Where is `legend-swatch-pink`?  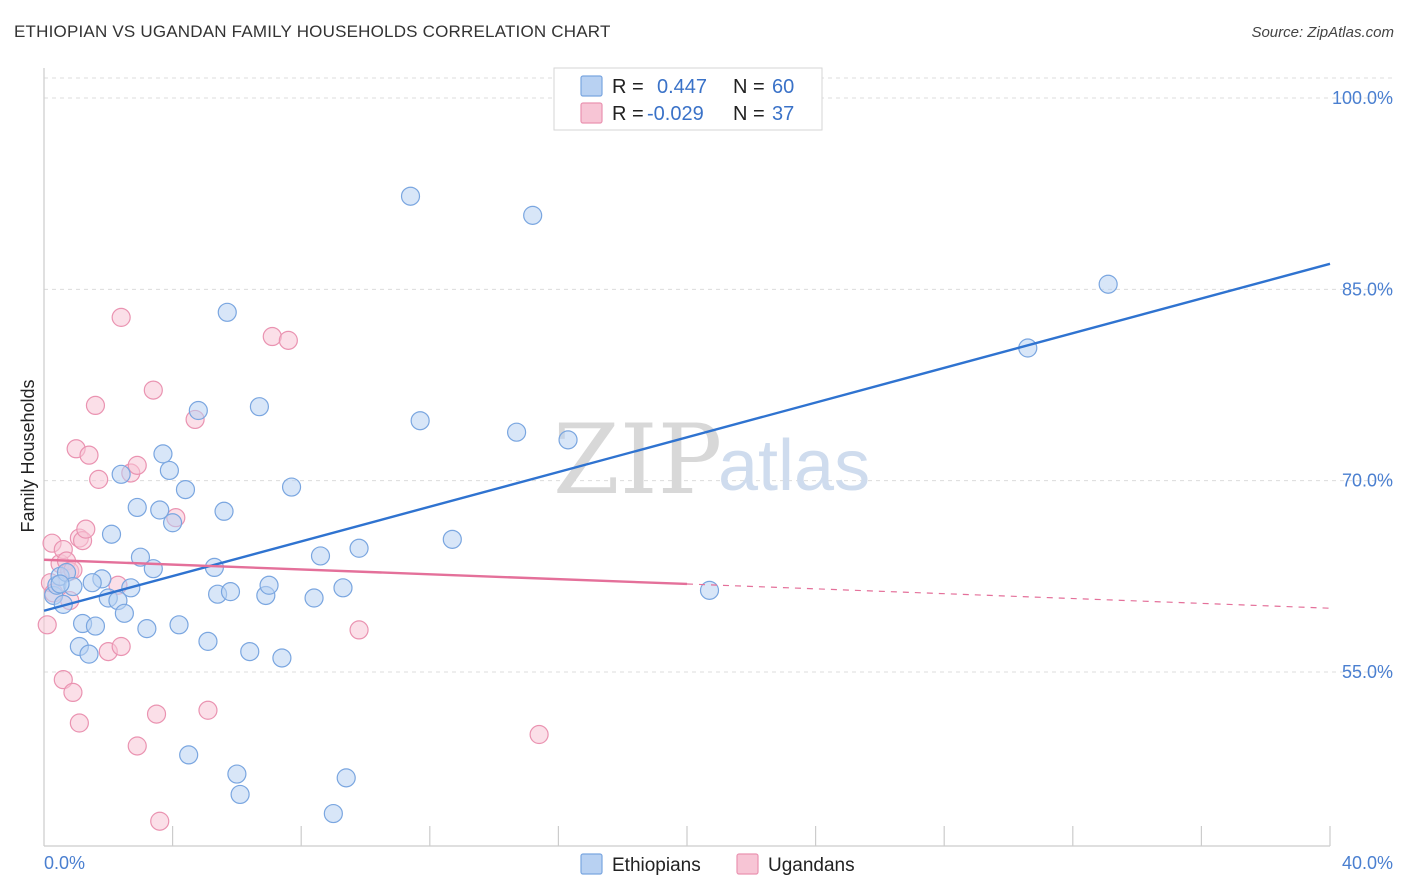 legend-swatch-pink is located at coordinates (591, 113).